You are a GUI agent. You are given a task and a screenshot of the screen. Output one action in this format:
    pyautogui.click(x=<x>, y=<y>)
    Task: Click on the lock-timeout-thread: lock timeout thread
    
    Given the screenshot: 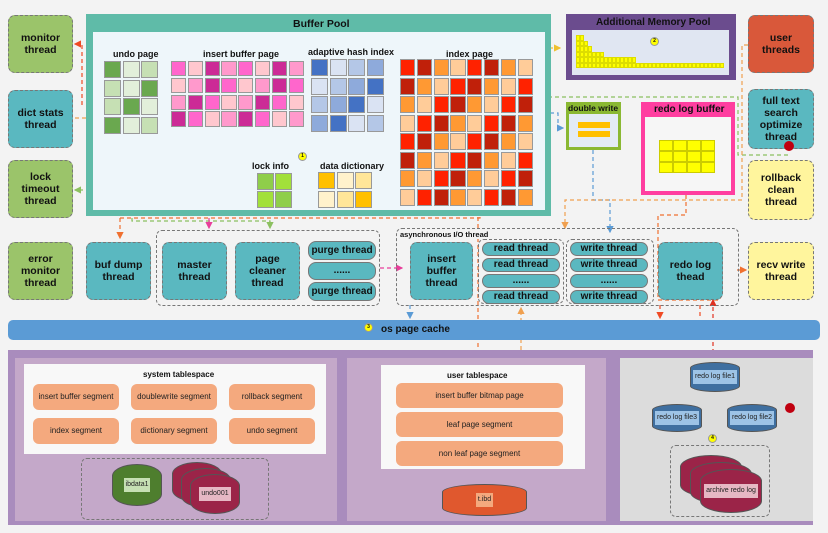 What is the action you would take?
    pyautogui.click(x=40, y=189)
    